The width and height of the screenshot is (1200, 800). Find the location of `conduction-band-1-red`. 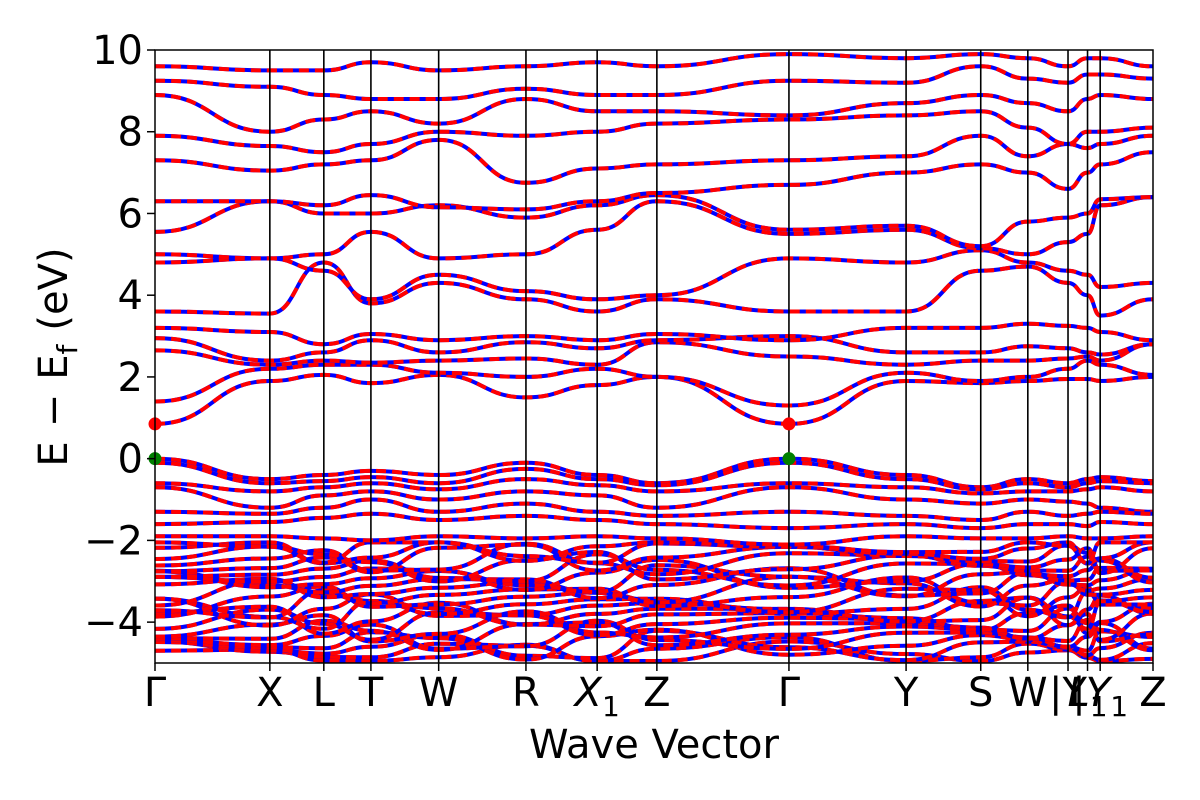

conduction-band-1-red is located at coordinates (654, 383).